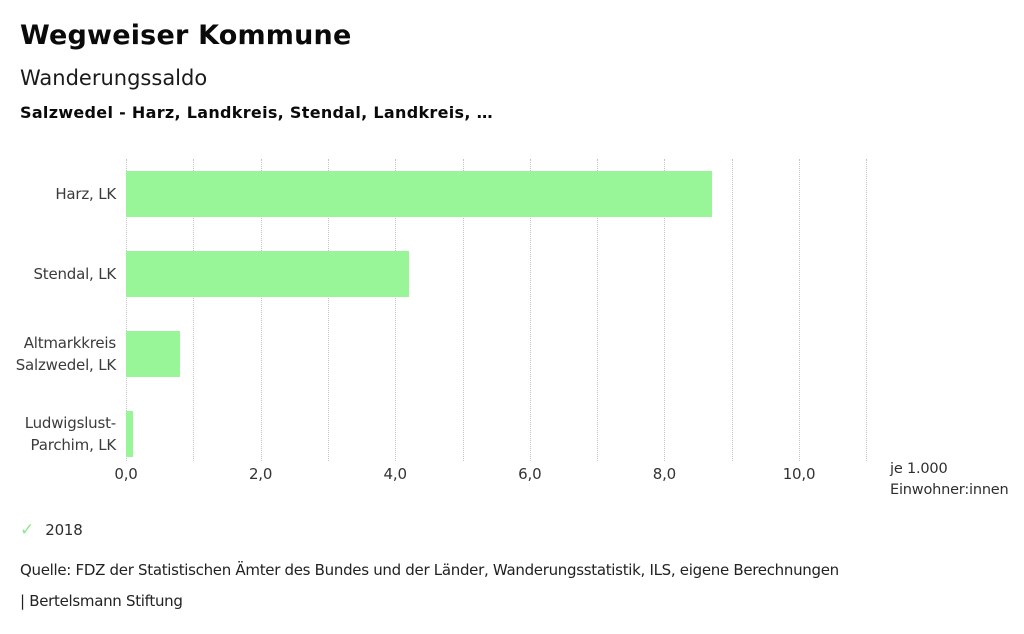 The width and height of the screenshot is (1024, 634). What do you see at coordinates (64, 530) in the screenshot?
I see `legend-year-label: 2018` at bounding box center [64, 530].